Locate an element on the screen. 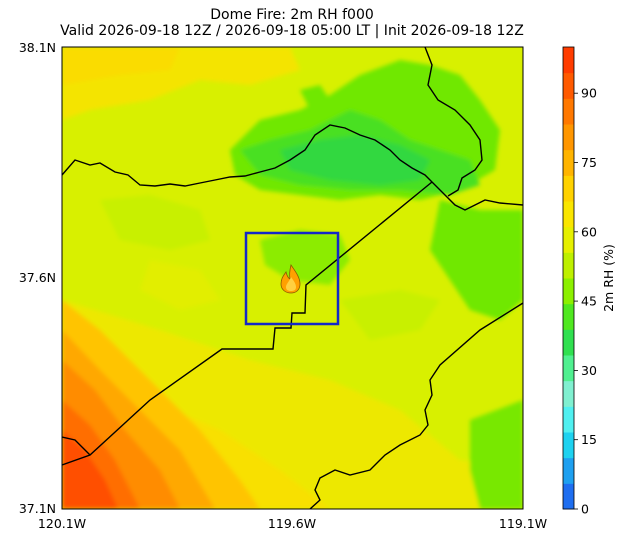 Image resolution: width=628 pixels, height=543 pixels. fire-area-box is located at coordinates (292, 278).